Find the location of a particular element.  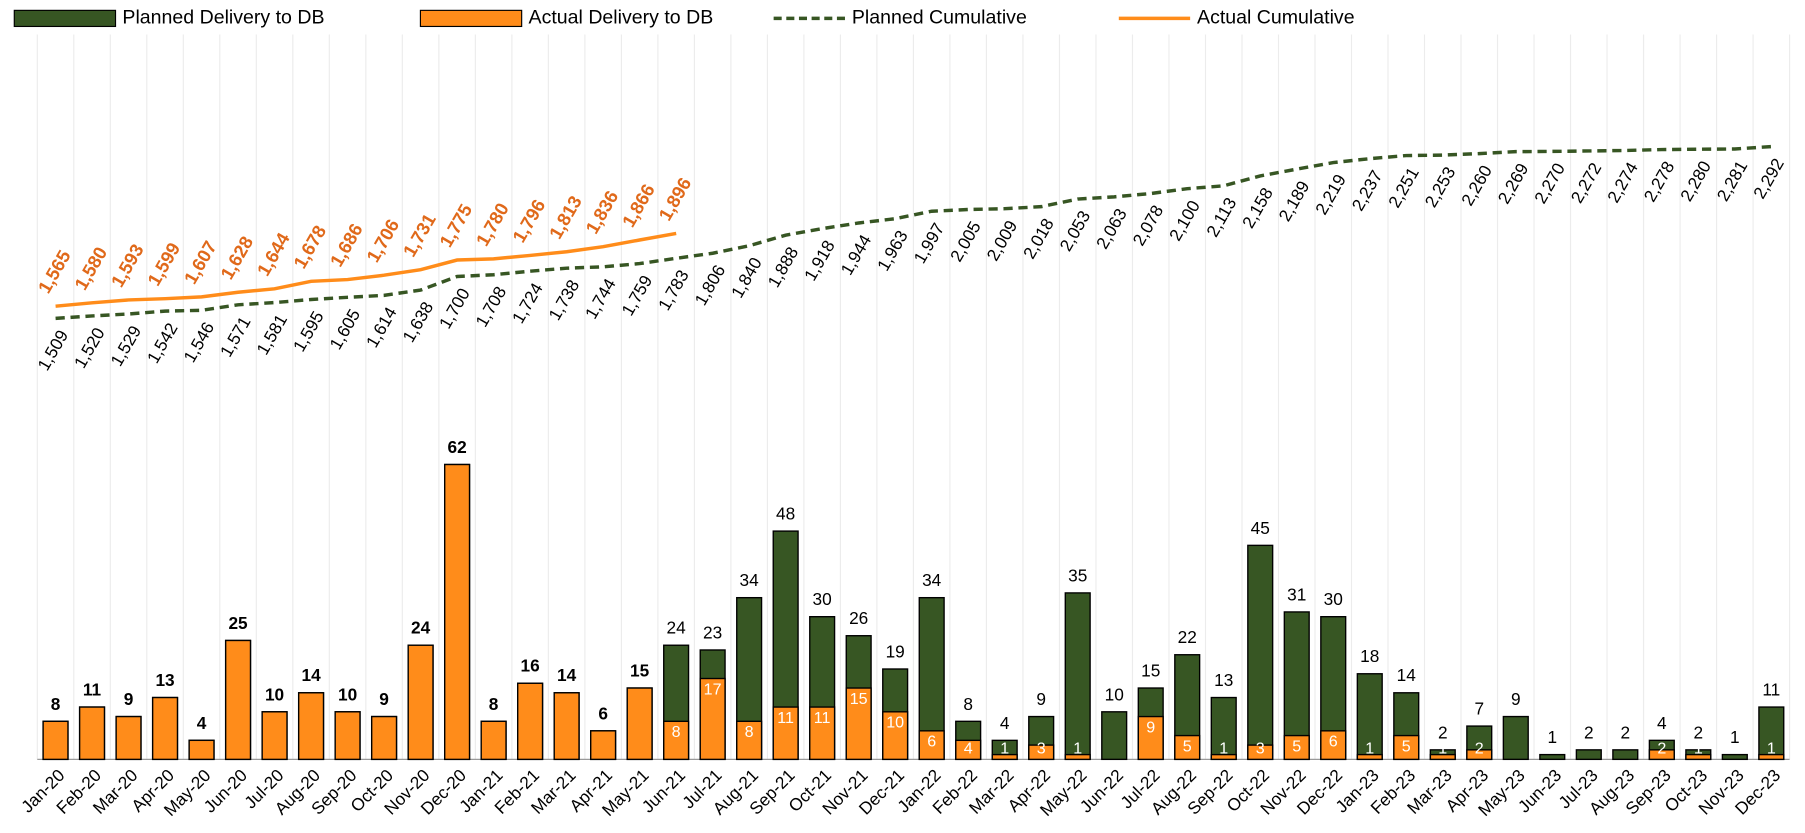

cumulative-label: 2,251 is located at coordinates (1403, 187).